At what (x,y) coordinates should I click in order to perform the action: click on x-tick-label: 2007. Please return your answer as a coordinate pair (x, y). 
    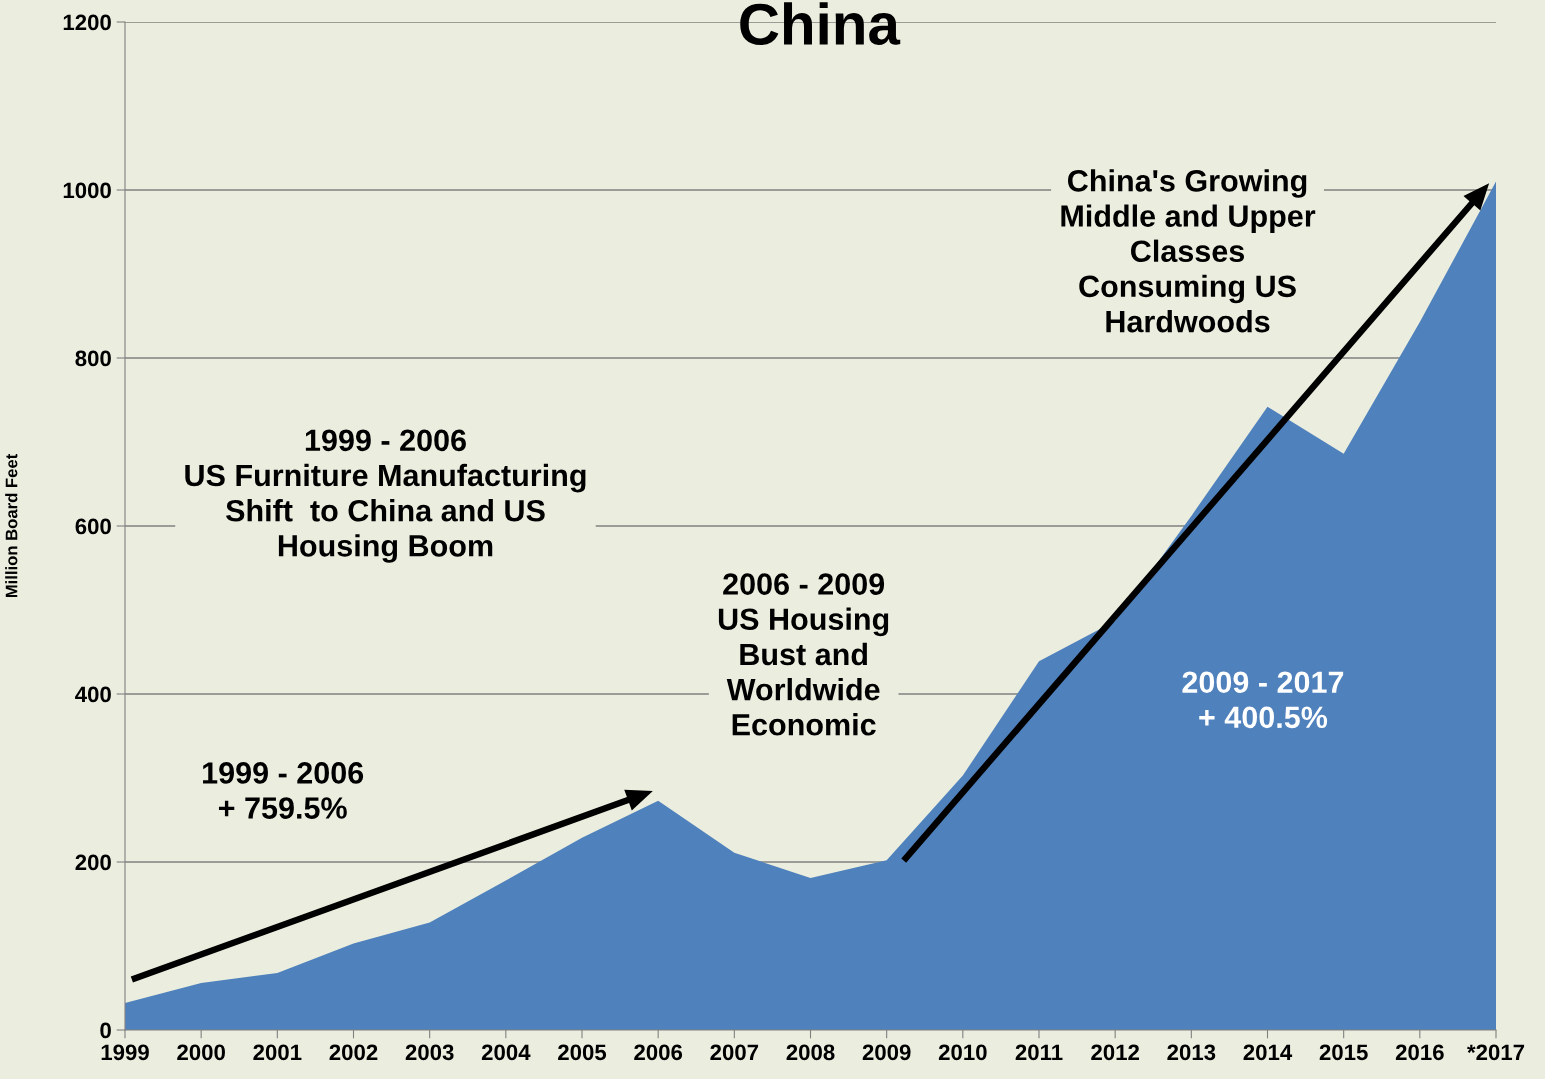
    Looking at the image, I should click on (734, 1052).